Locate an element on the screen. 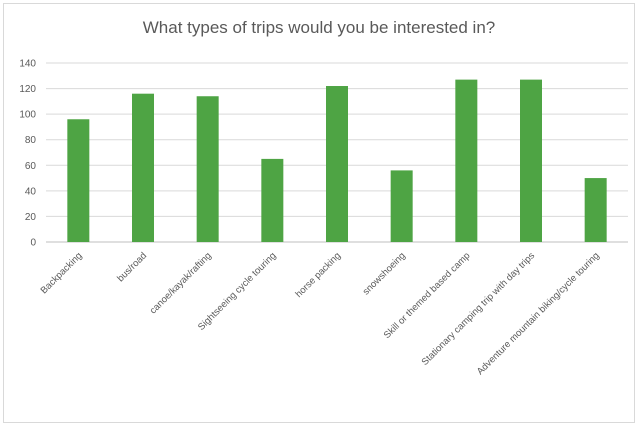  x-category-label: horse packing is located at coordinates (319, 275).